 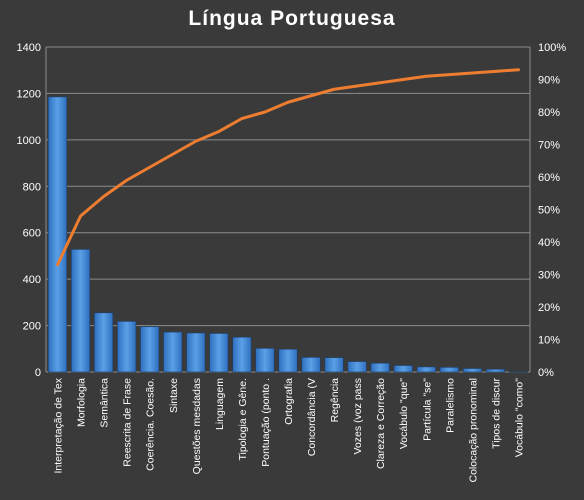 What do you see at coordinates (552, 48) in the screenshot?
I see `y-right-tick-label: 100%` at bounding box center [552, 48].